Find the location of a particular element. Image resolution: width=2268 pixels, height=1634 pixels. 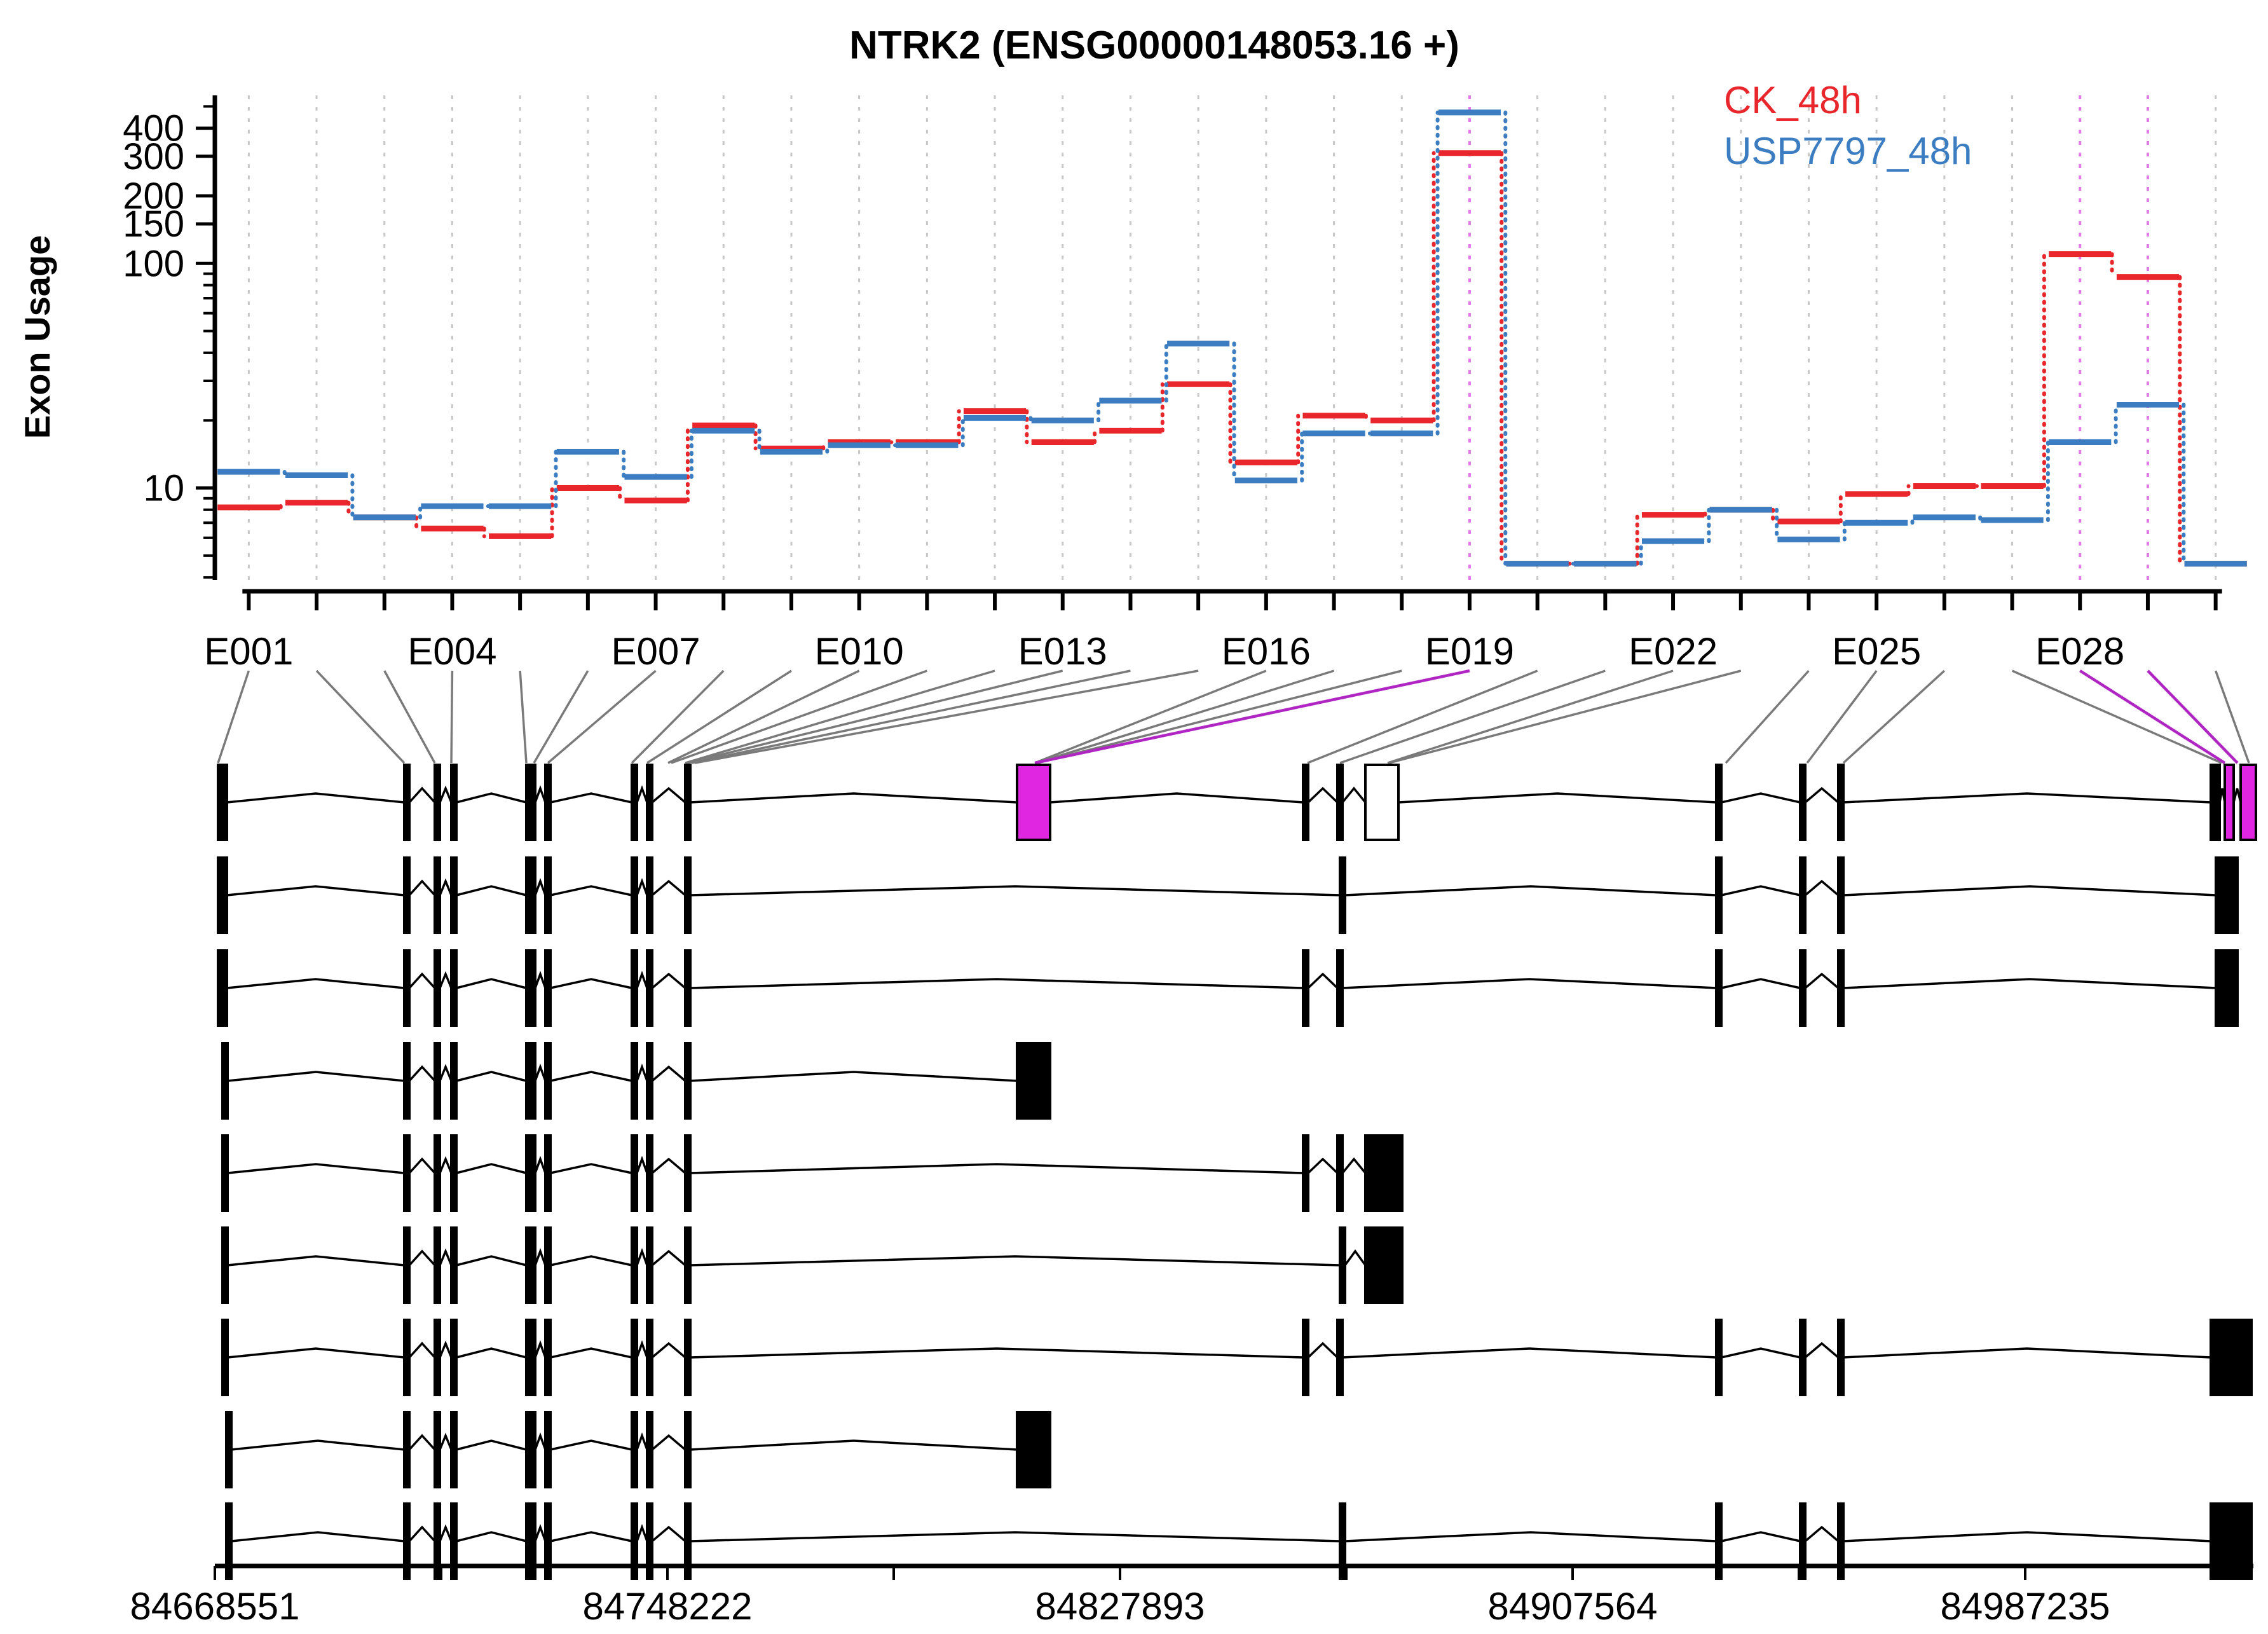

x-tick-label-e022: E022 is located at coordinates (1673, 651).